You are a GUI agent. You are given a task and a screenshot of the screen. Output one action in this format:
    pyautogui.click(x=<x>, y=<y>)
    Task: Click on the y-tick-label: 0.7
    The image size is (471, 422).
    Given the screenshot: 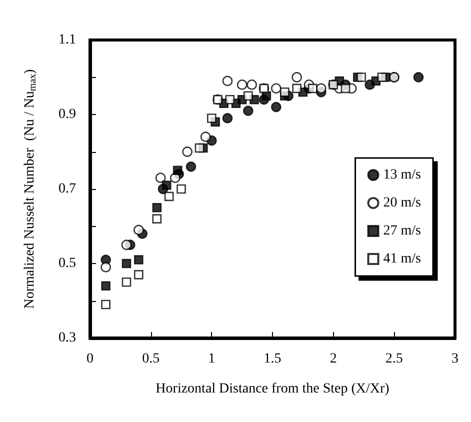 What is the action you would take?
    pyautogui.click(x=67, y=189)
    